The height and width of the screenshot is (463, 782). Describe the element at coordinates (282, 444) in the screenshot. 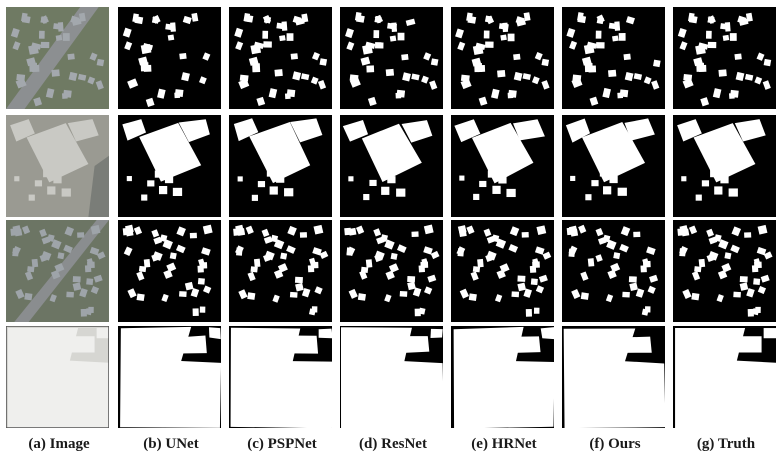

I see `caption-pspnet: (c) PSPNet` at that location.